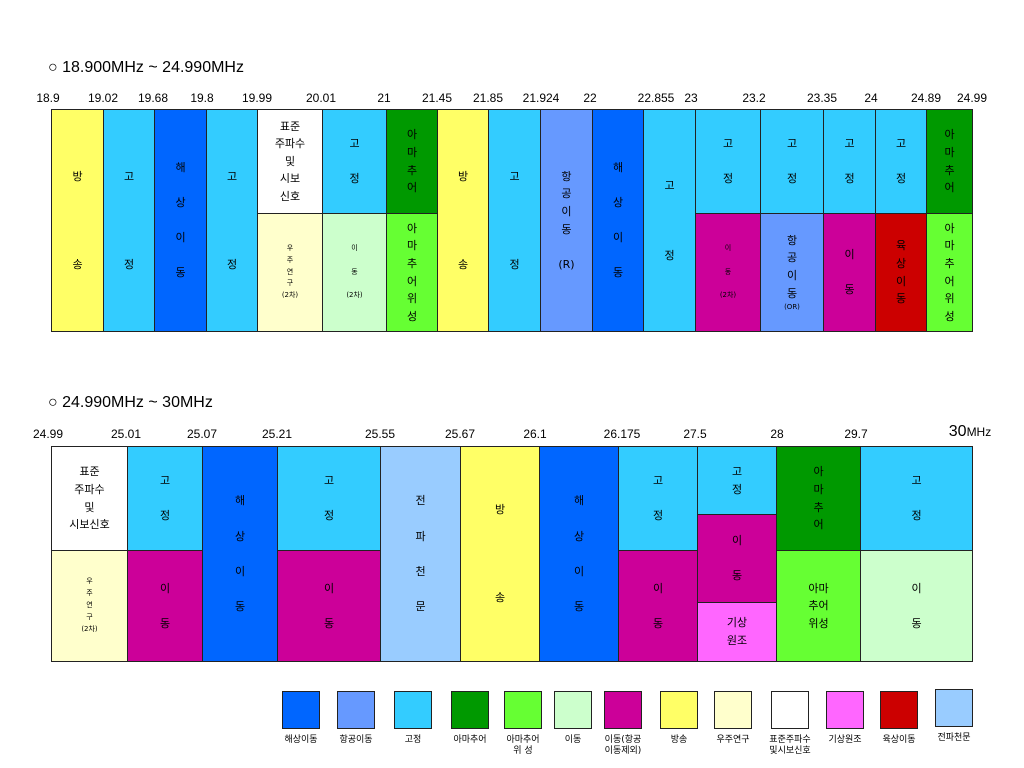 The image size is (1024, 768). What do you see at coordinates (790, 710) in the screenshot?
I see `legend-swatch-std` at bounding box center [790, 710].